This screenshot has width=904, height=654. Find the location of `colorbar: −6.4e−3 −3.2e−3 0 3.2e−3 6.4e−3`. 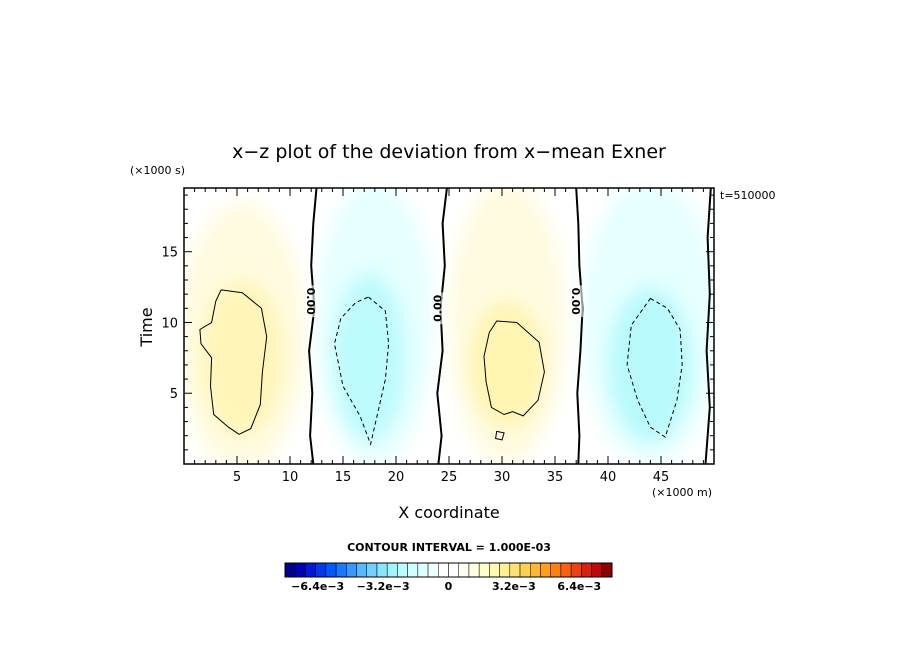

colorbar: −6.4e−3 −3.2e−3 0 3.2e−3 6.4e−3 is located at coordinates (448, 577).